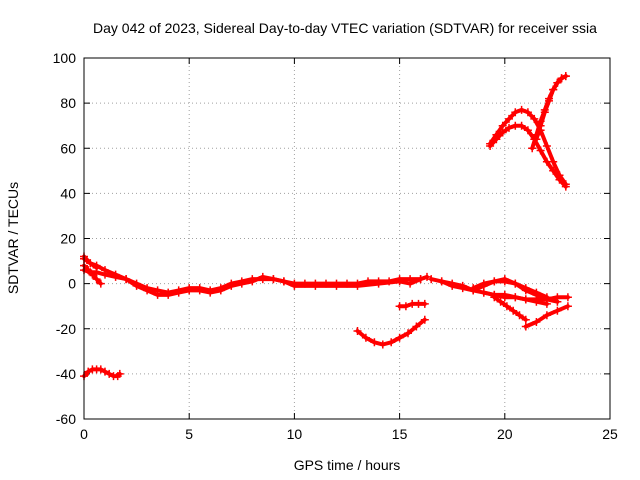 The width and height of the screenshot is (640, 480). I want to click on x-tick-label: 15, so click(400, 434).